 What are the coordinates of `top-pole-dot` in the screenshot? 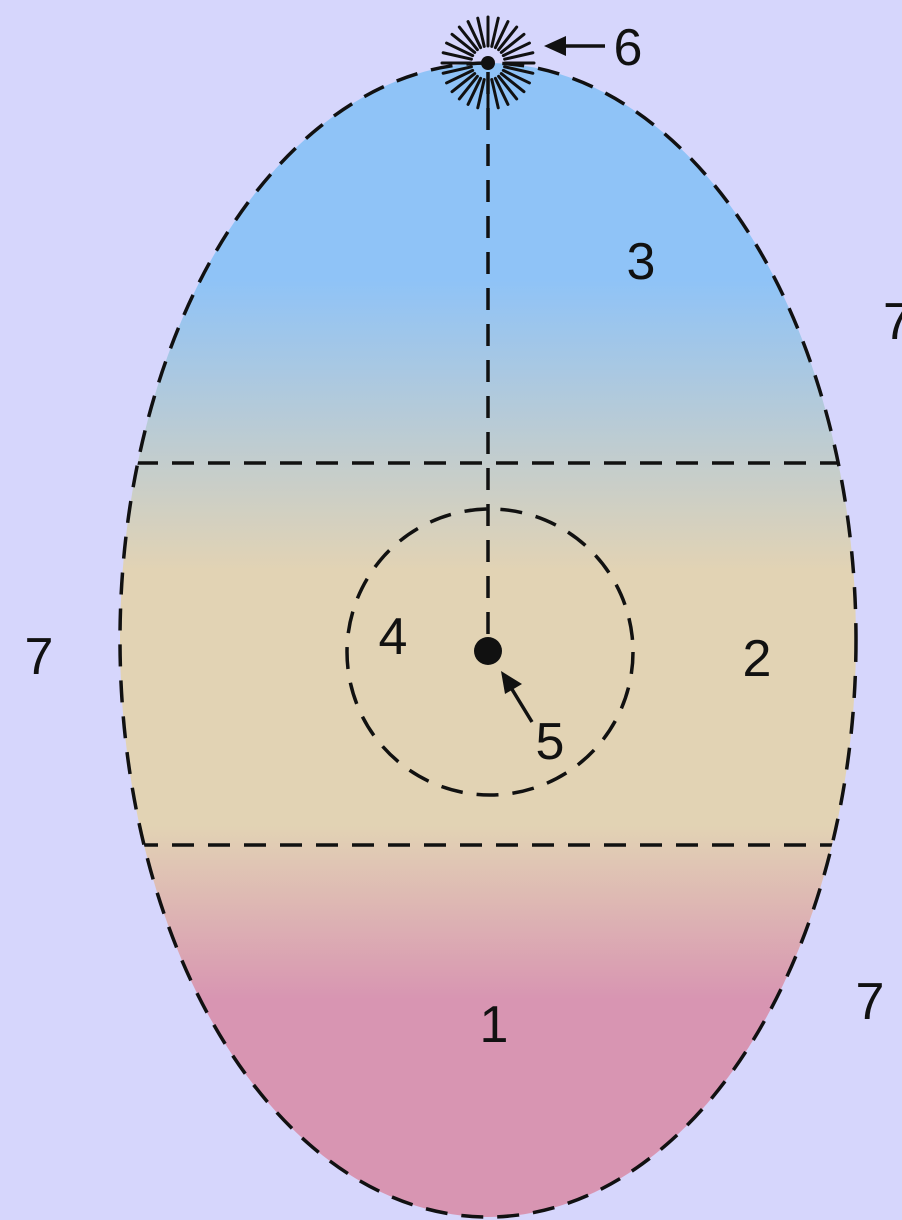 It's located at (488, 63).